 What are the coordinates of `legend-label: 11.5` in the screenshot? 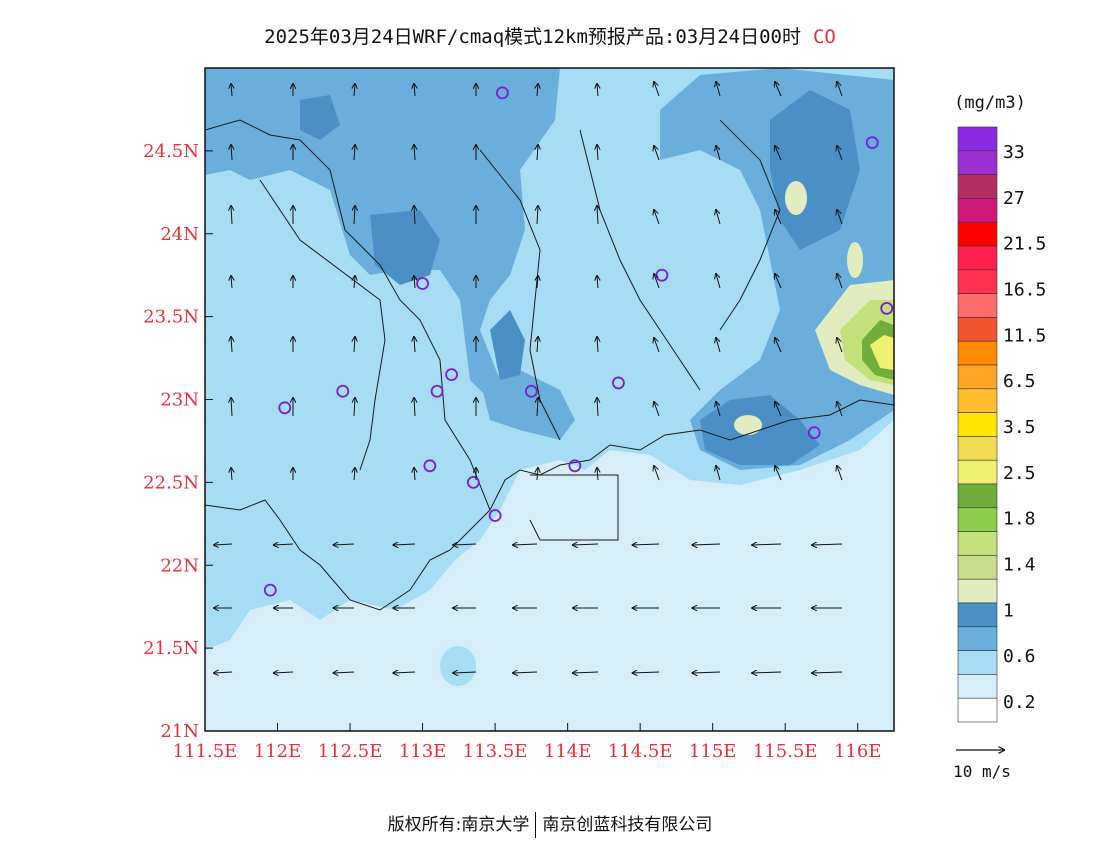 It's located at (1024, 335).